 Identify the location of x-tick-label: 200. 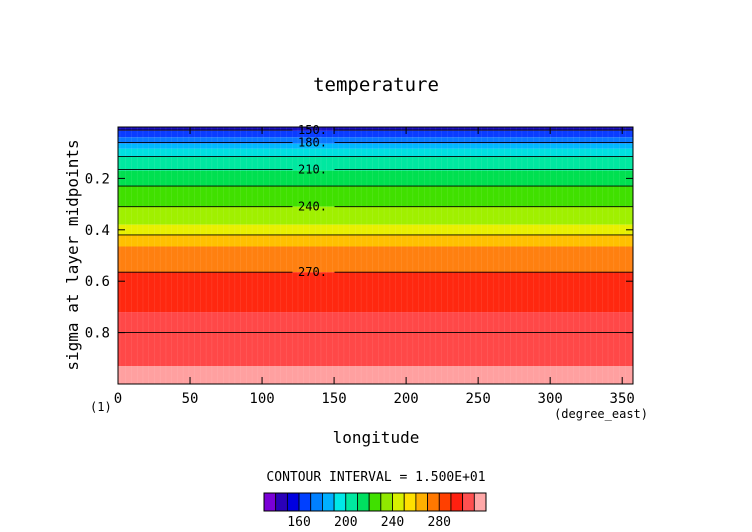
(405, 399).